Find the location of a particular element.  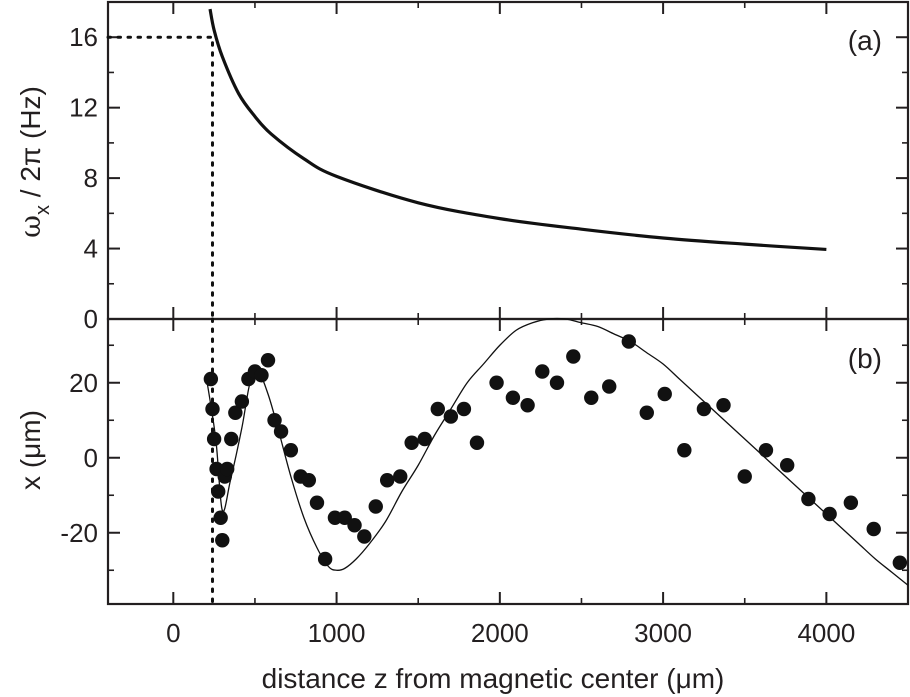

panel-a-y-axis-title: ωx / 2π (Hz) is located at coordinates (34, 162).